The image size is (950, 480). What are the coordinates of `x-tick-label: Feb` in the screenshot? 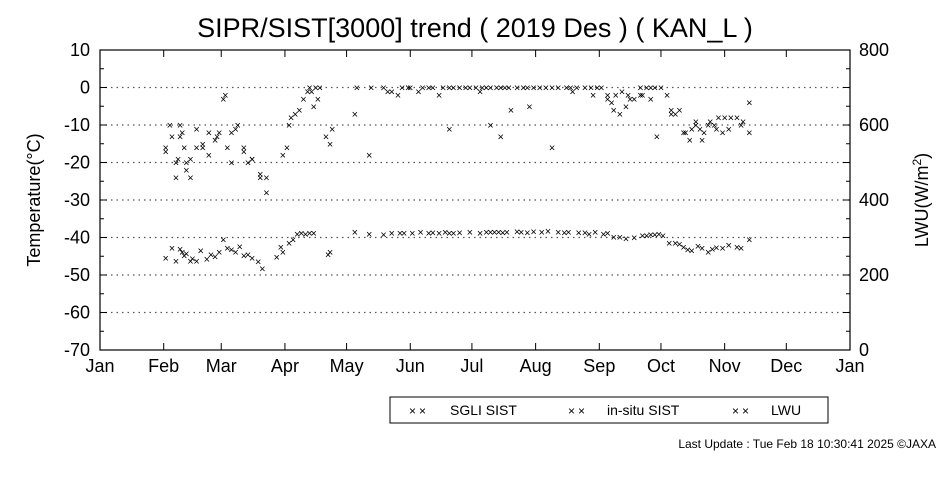 It's located at (163, 366).